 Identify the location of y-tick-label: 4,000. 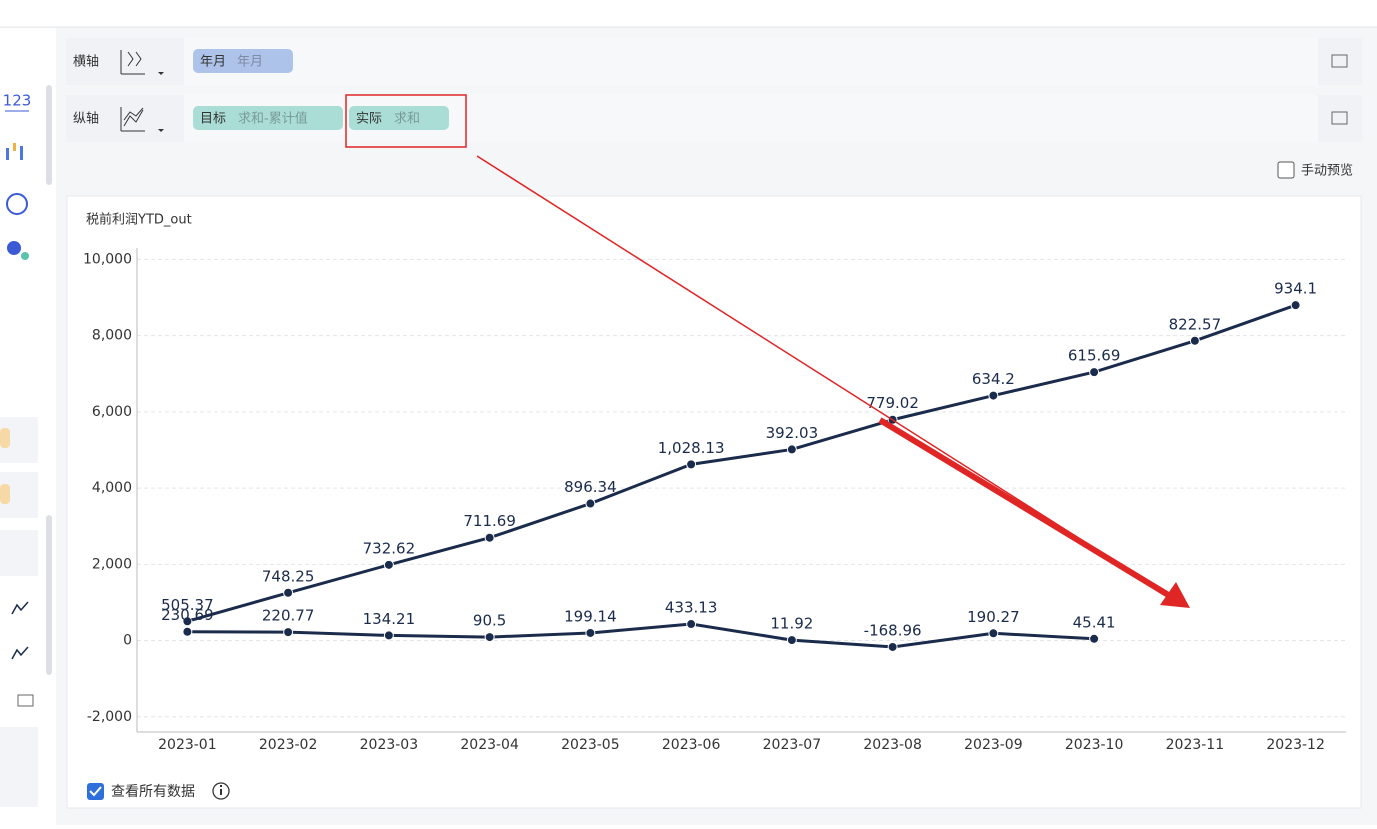
(112, 488).